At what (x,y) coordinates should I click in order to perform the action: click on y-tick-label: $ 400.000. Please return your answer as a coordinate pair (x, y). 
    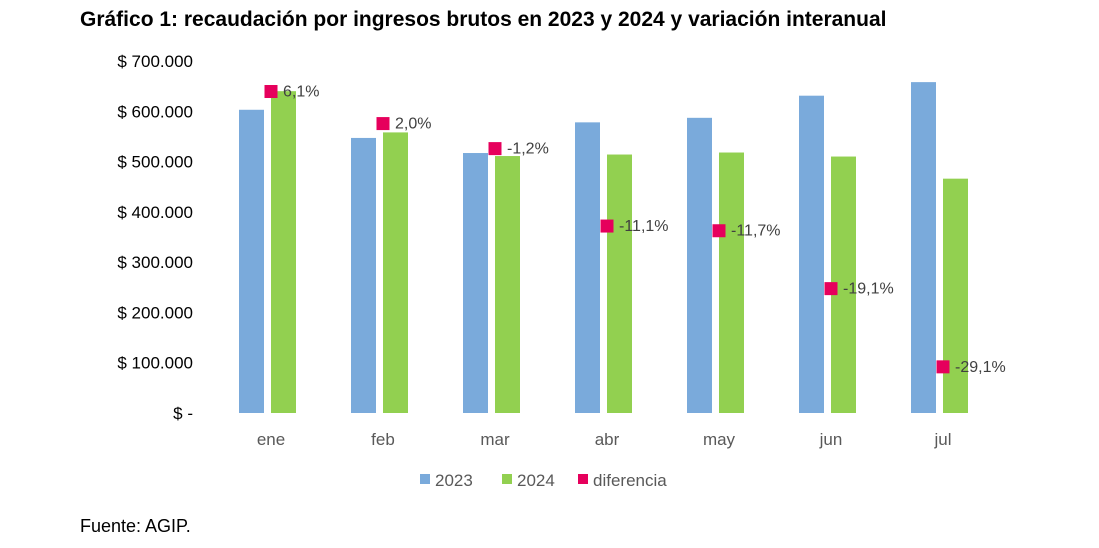
    Looking at the image, I should click on (155, 212).